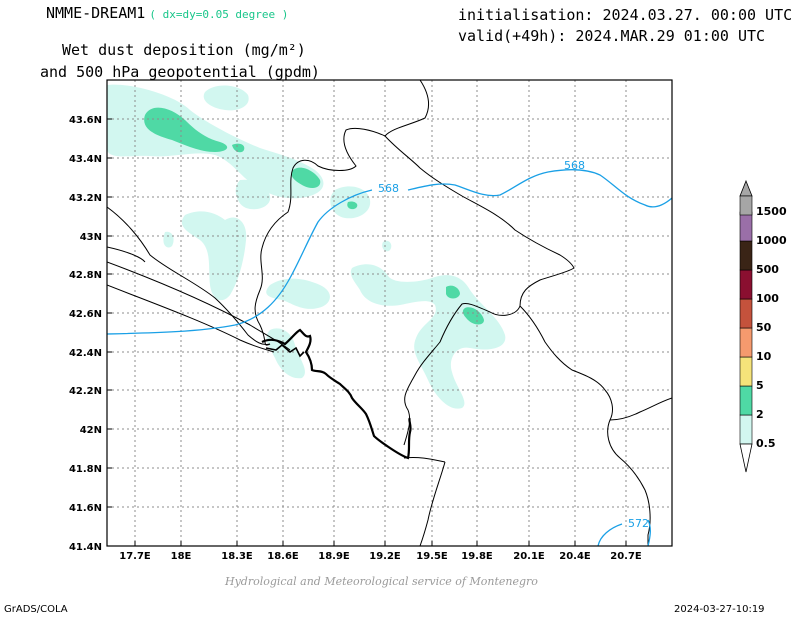 The height and width of the screenshot is (618, 800). I want to click on lon-tick-label: 19.5E, so click(432, 556).